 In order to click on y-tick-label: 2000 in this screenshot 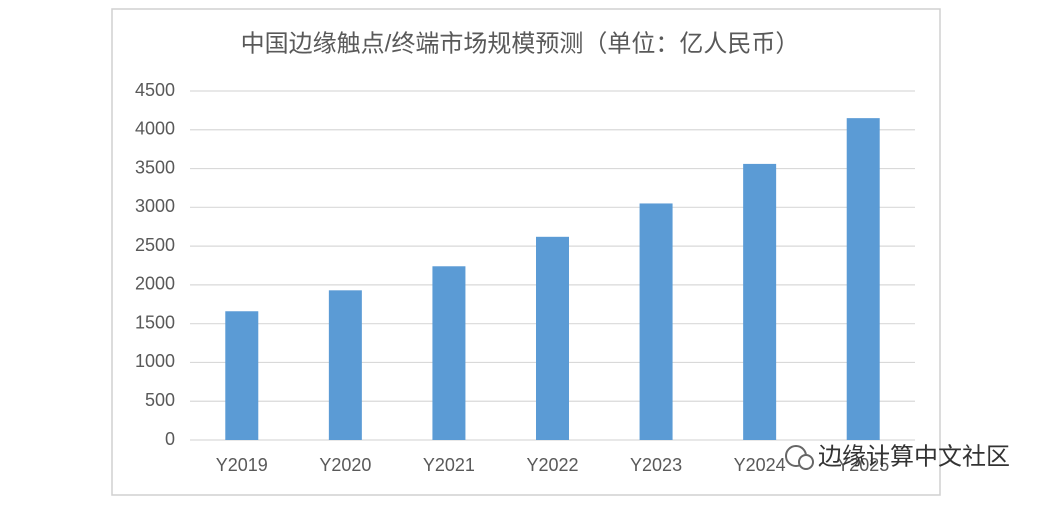, I will do `click(155, 284)`.